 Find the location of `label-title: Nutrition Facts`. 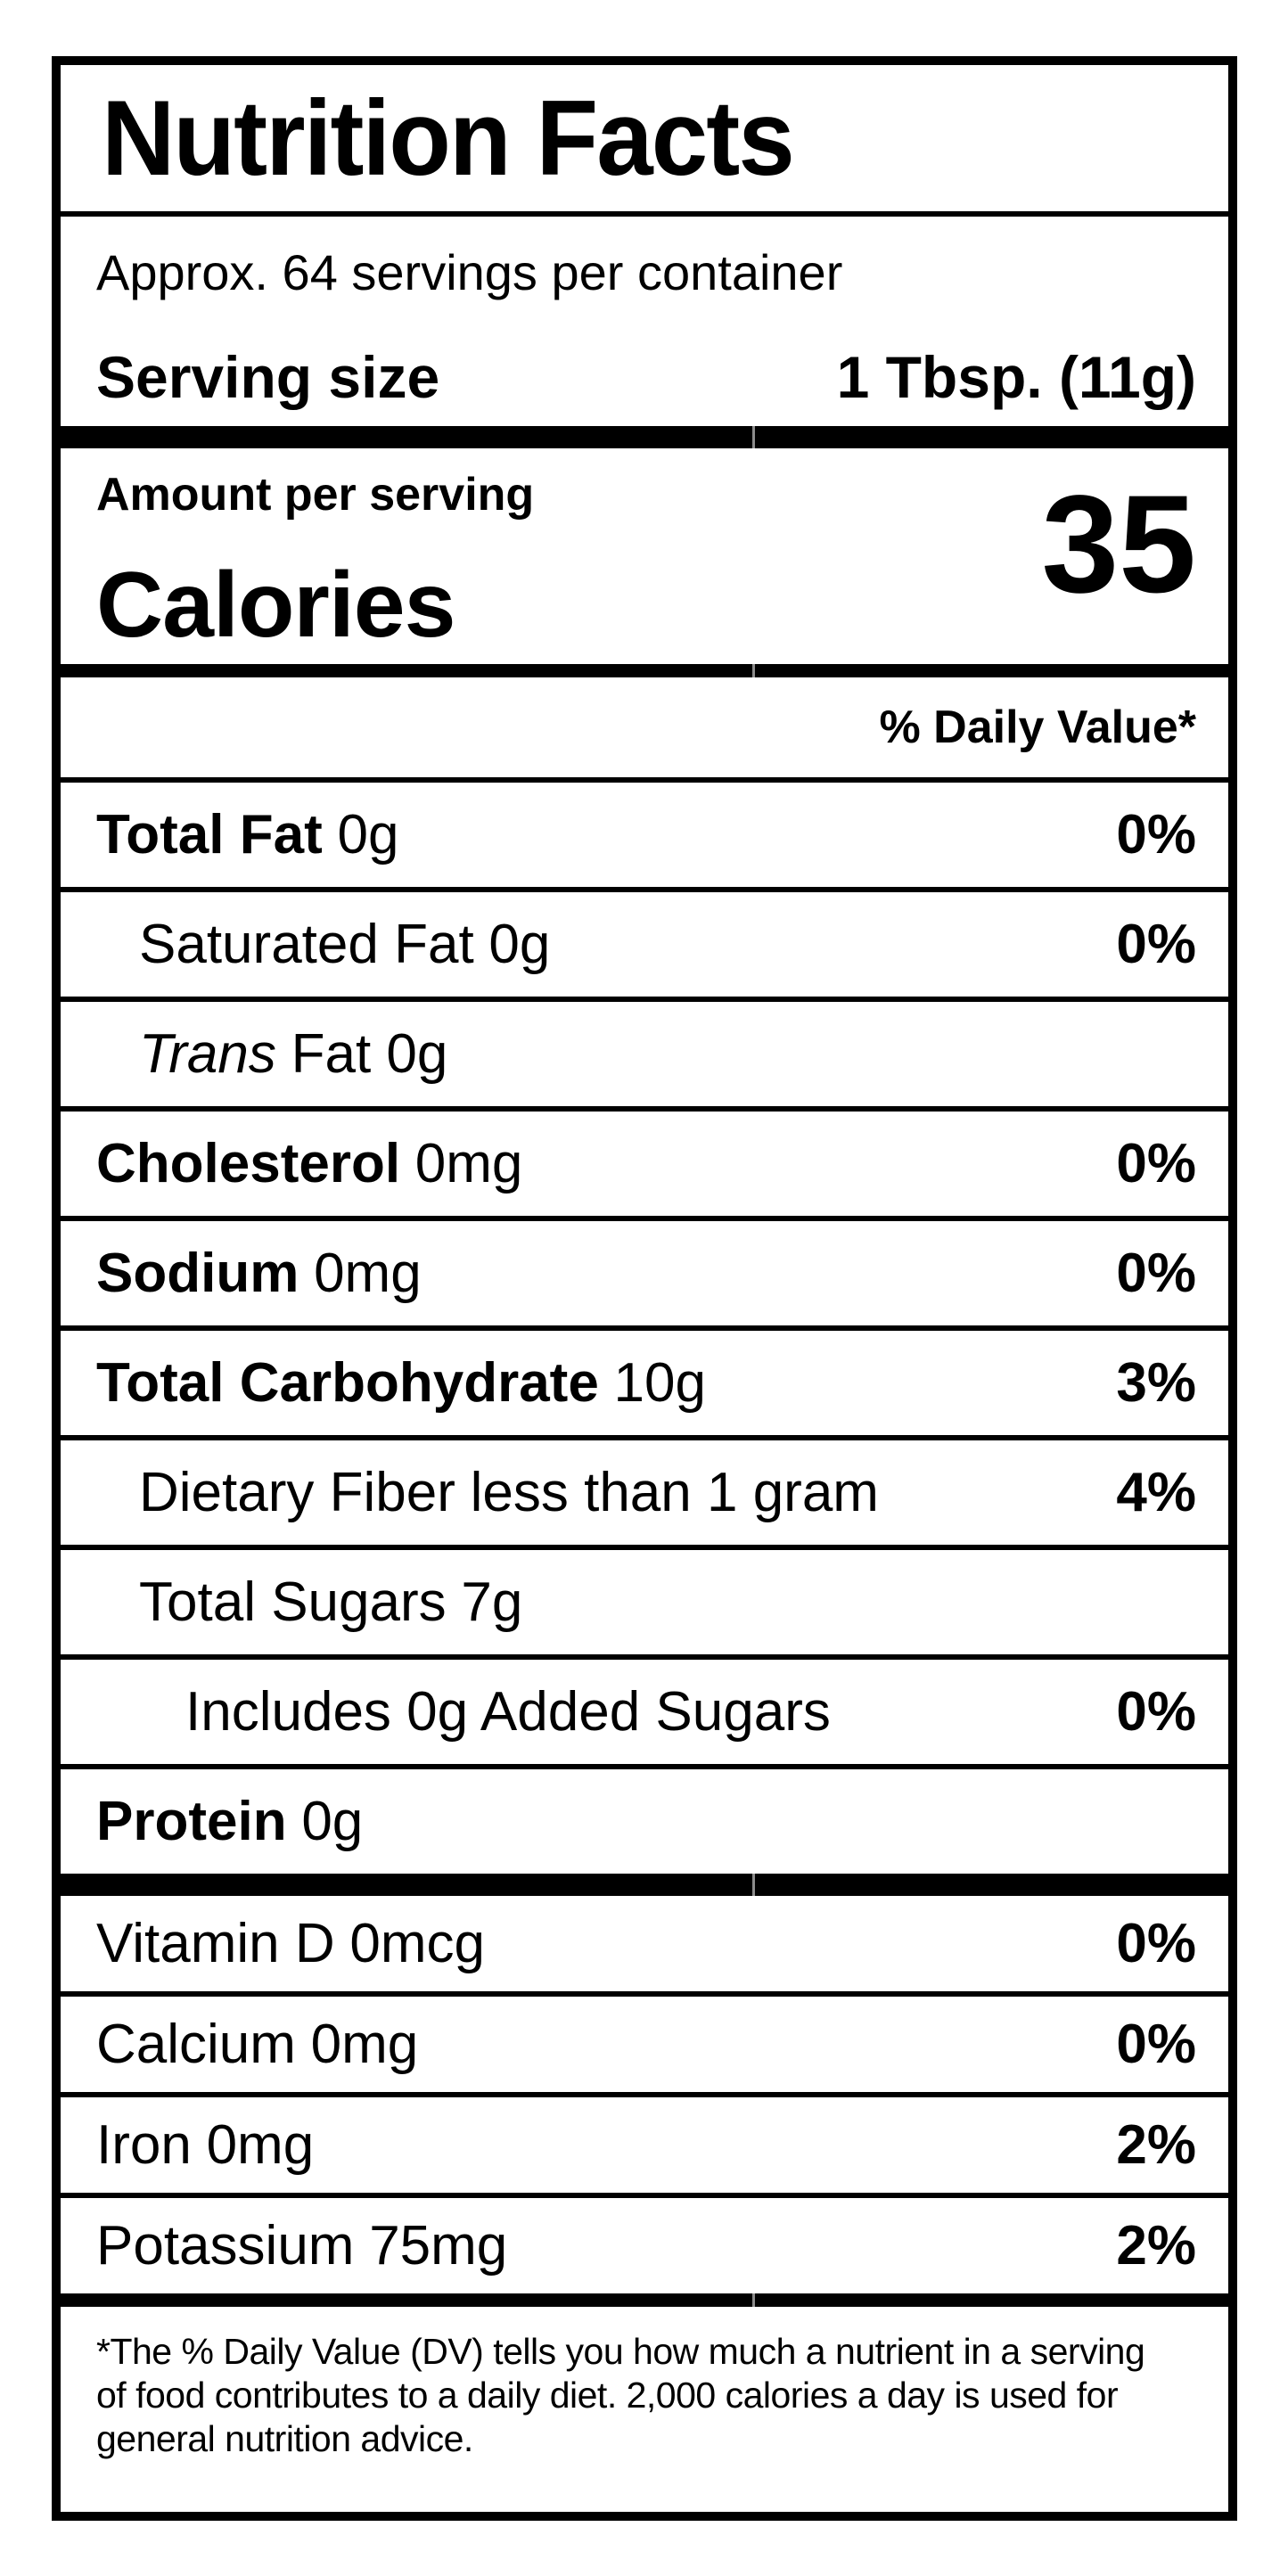

label-title: Nutrition Facts is located at coordinates (449, 138).